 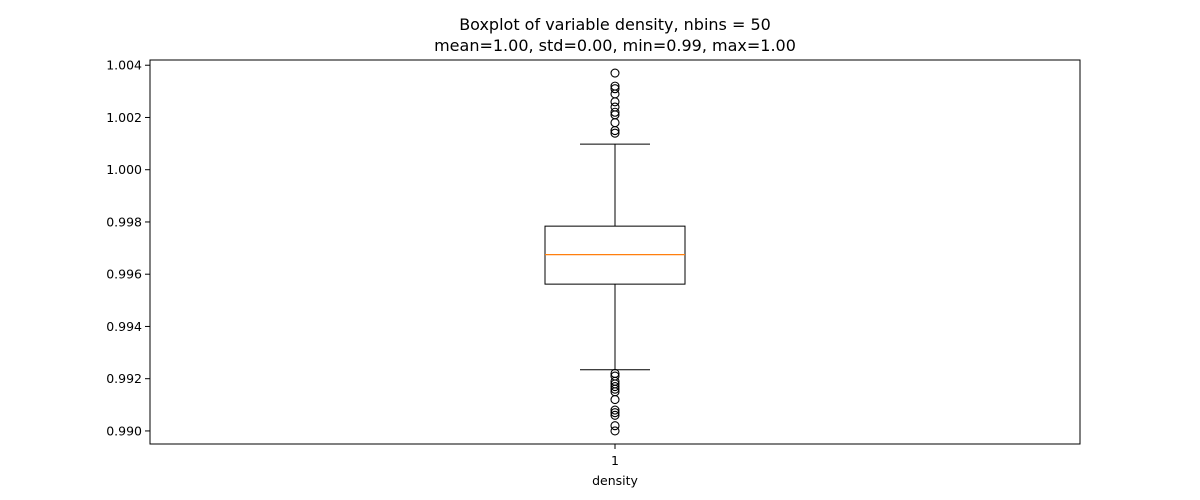 I want to click on chart-subtitle: mean=1.00, std=0.00, min=0.99, max=1.00, so click(x=615, y=45).